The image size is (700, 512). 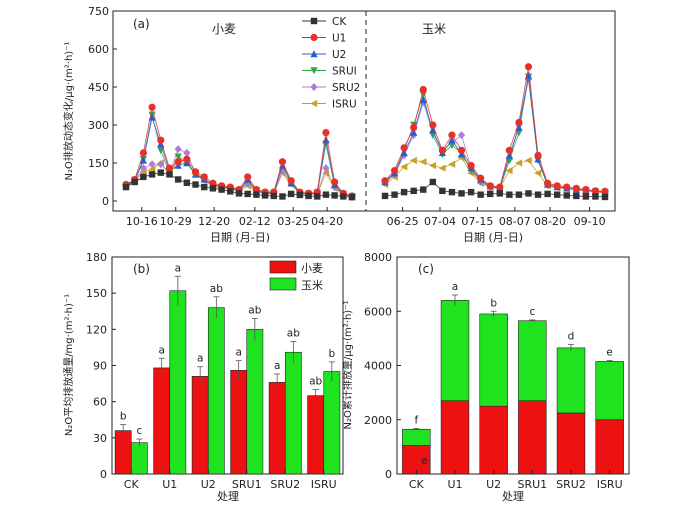 What do you see at coordinates (339, 39) in the screenshot?
I see `legend-label: U1` at bounding box center [339, 39].